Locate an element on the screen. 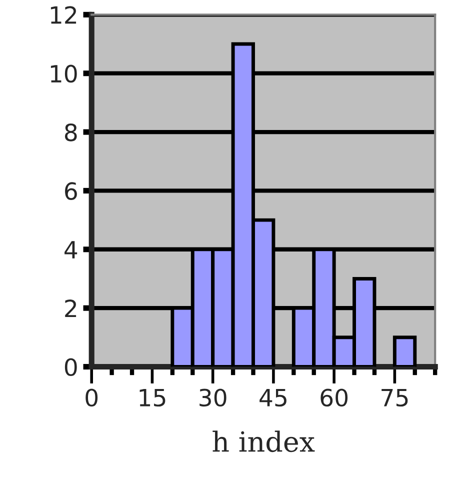 The image size is (458, 489). x-tick-label: 60 is located at coordinates (334, 397).